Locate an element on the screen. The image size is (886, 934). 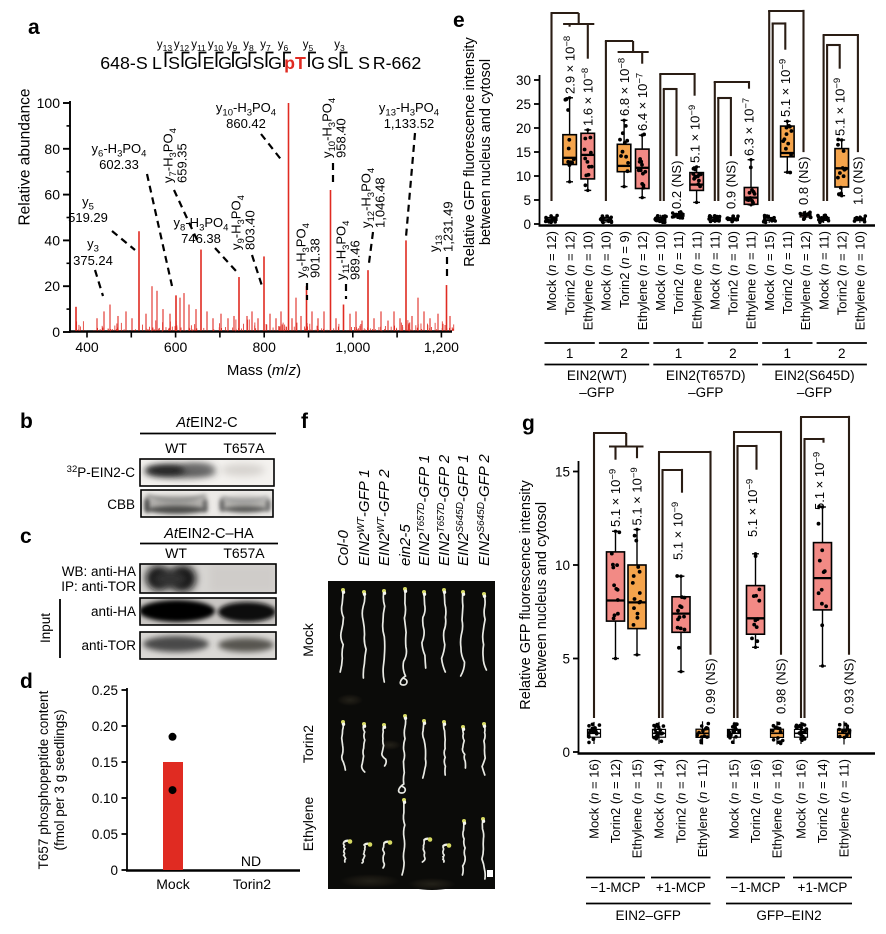
svg-text: AtEIN2-C is located at coordinates (206, 423).